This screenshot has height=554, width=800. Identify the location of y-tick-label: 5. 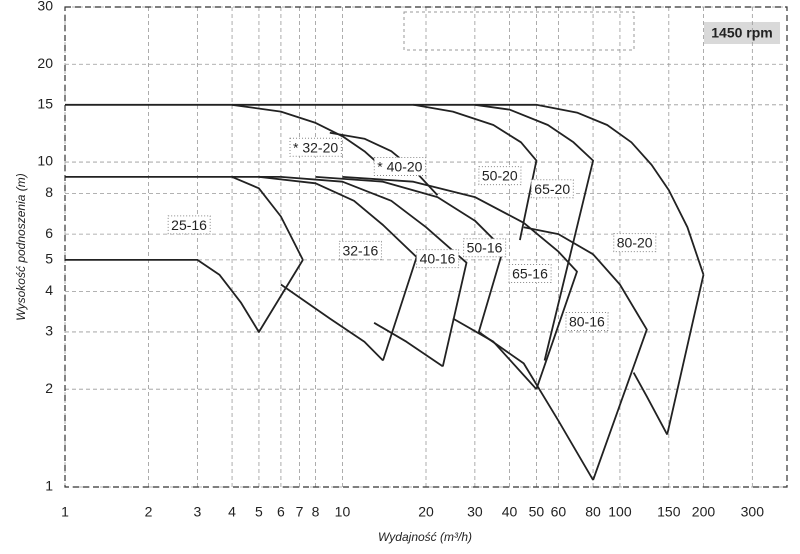
(49, 259).